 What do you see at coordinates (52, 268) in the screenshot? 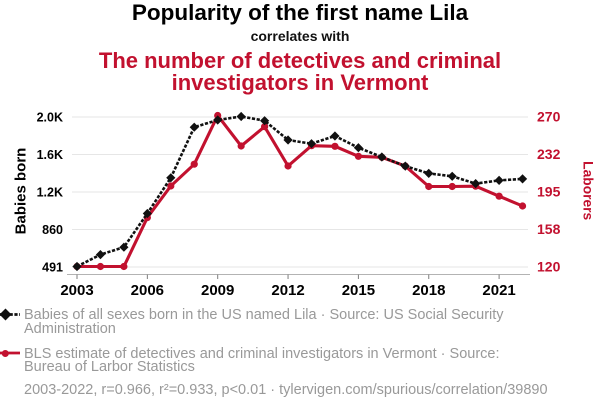
I see `svg-text: 491` at bounding box center [52, 268].